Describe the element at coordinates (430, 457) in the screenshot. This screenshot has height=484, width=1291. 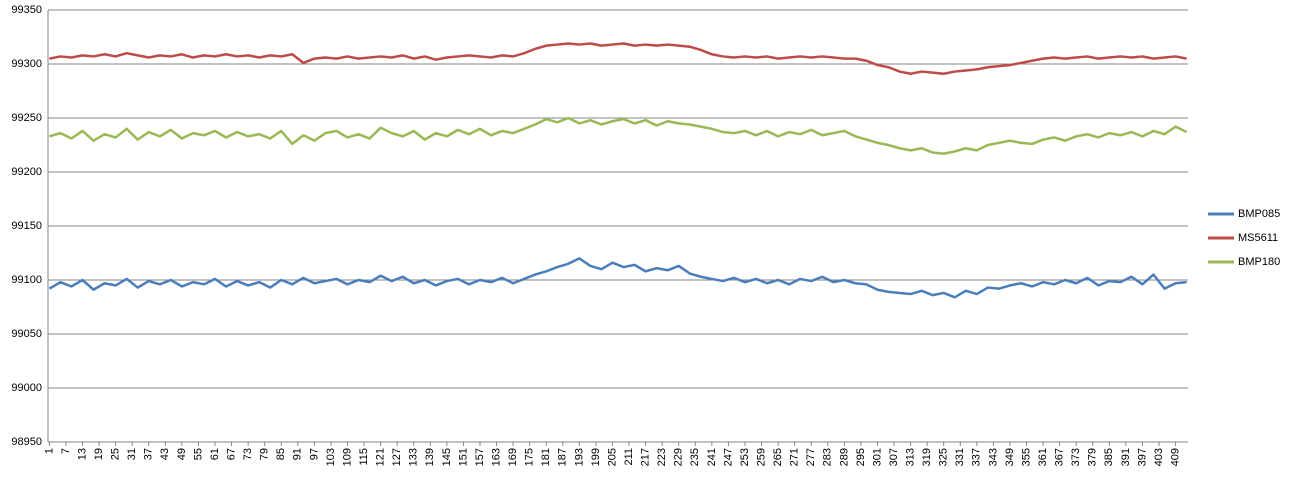
I see `x-tick-label: 139` at that location.